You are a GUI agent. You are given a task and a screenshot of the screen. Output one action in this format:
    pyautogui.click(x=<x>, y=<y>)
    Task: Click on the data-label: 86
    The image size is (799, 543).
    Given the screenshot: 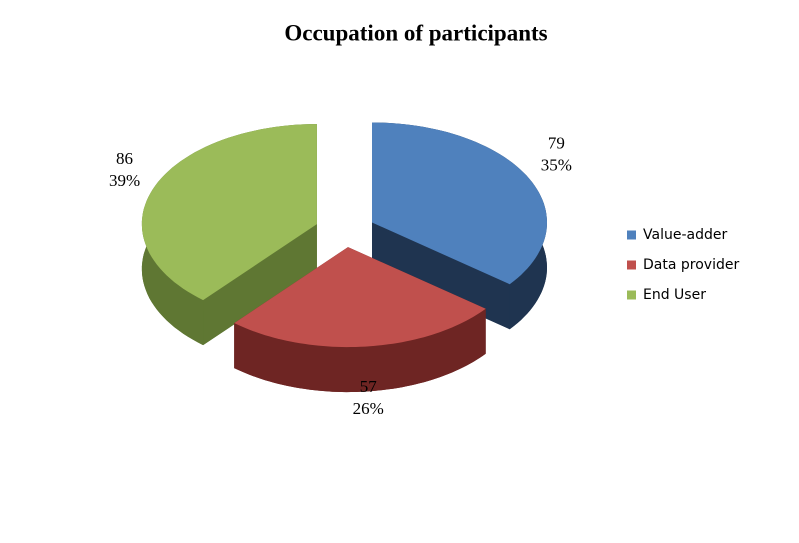 What is the action you would take?
    pyautogui.click(x=124, y=158)
    